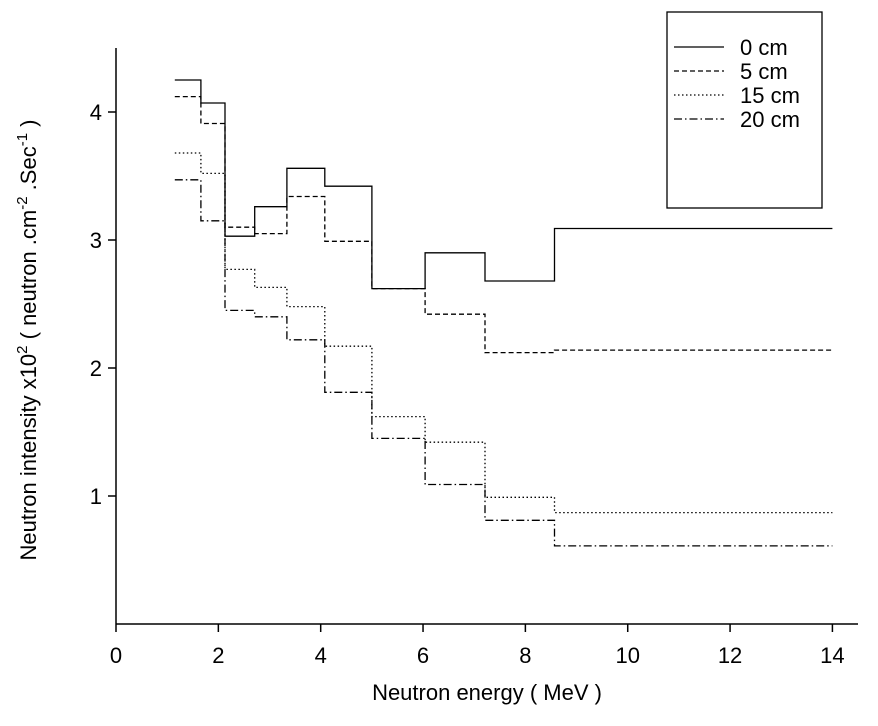  What do you see at coordinates (22, 139) in the screenshot?
I see `superscript: -1` at bounding box center [22, 139].